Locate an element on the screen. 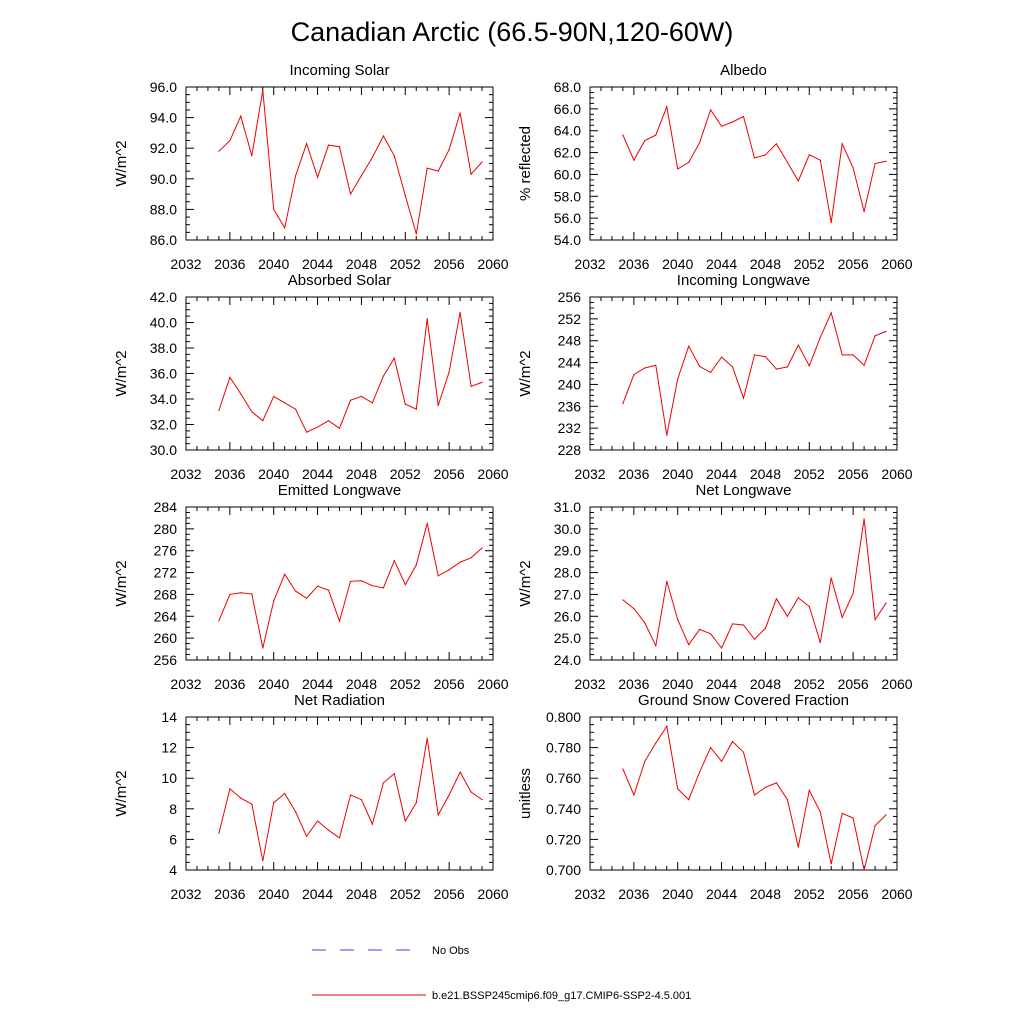 Image resolution: width=1024 pixels, height=1024 pixels. y-tick-label: 94.0 is located at coordinates (163, 118).